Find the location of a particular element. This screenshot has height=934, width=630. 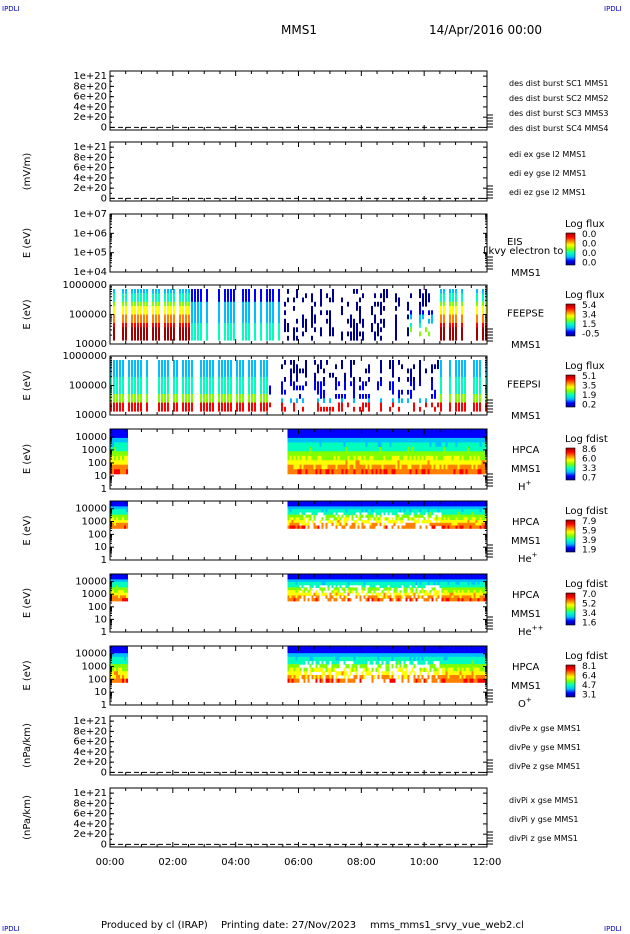

colorbar-tick-label: 1.9 is located at coordinates (589, 551).